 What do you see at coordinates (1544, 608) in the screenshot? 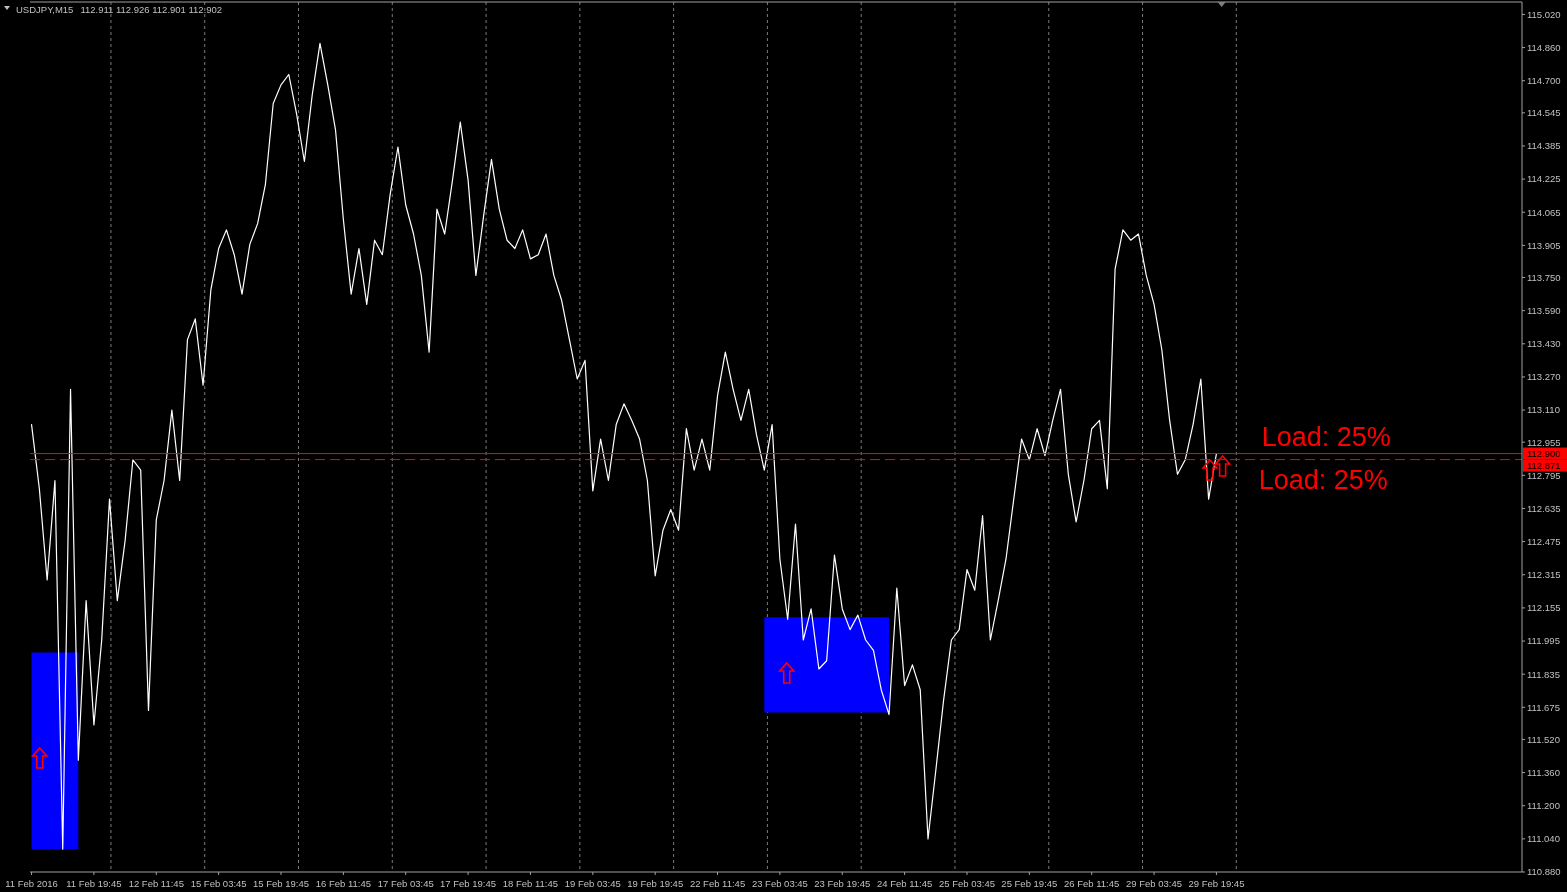
I see `y-tick-label: 112.155` at bounding box center [1544, 608].